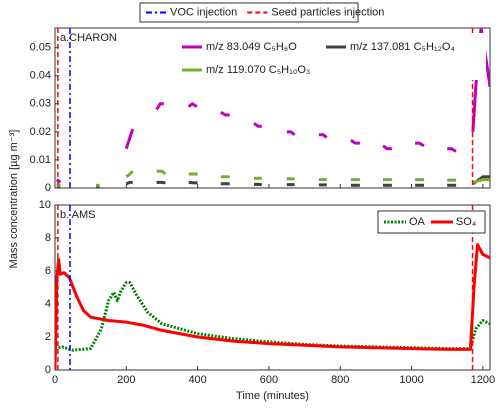  What do you see at coordinates (40, 160) in the screenshot?
I see `y-tick-label: 0.01` at bounding box center [40, 160].